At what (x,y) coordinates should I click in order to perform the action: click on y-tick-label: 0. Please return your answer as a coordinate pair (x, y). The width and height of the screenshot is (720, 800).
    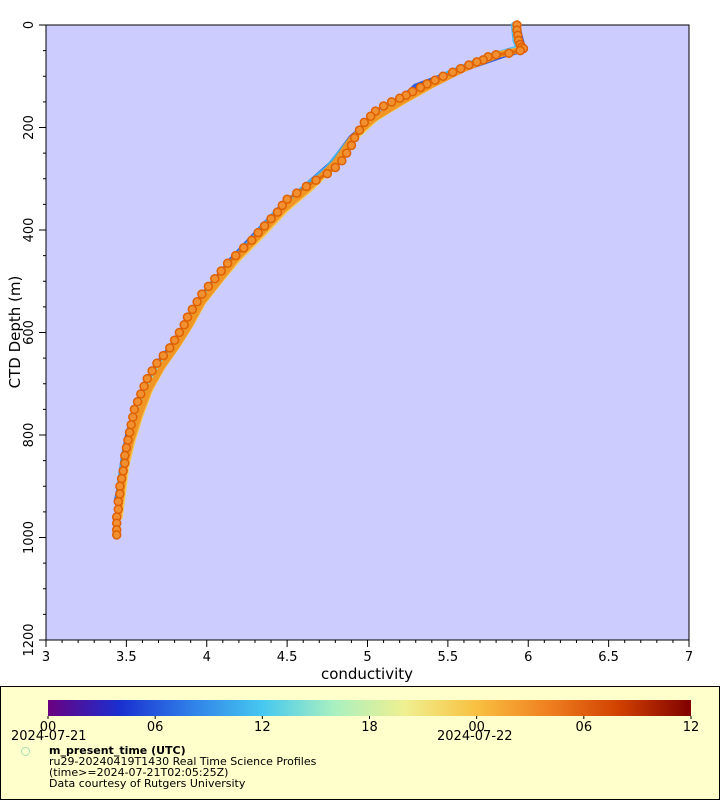
    Looking at the image, I should click on (29, 25).